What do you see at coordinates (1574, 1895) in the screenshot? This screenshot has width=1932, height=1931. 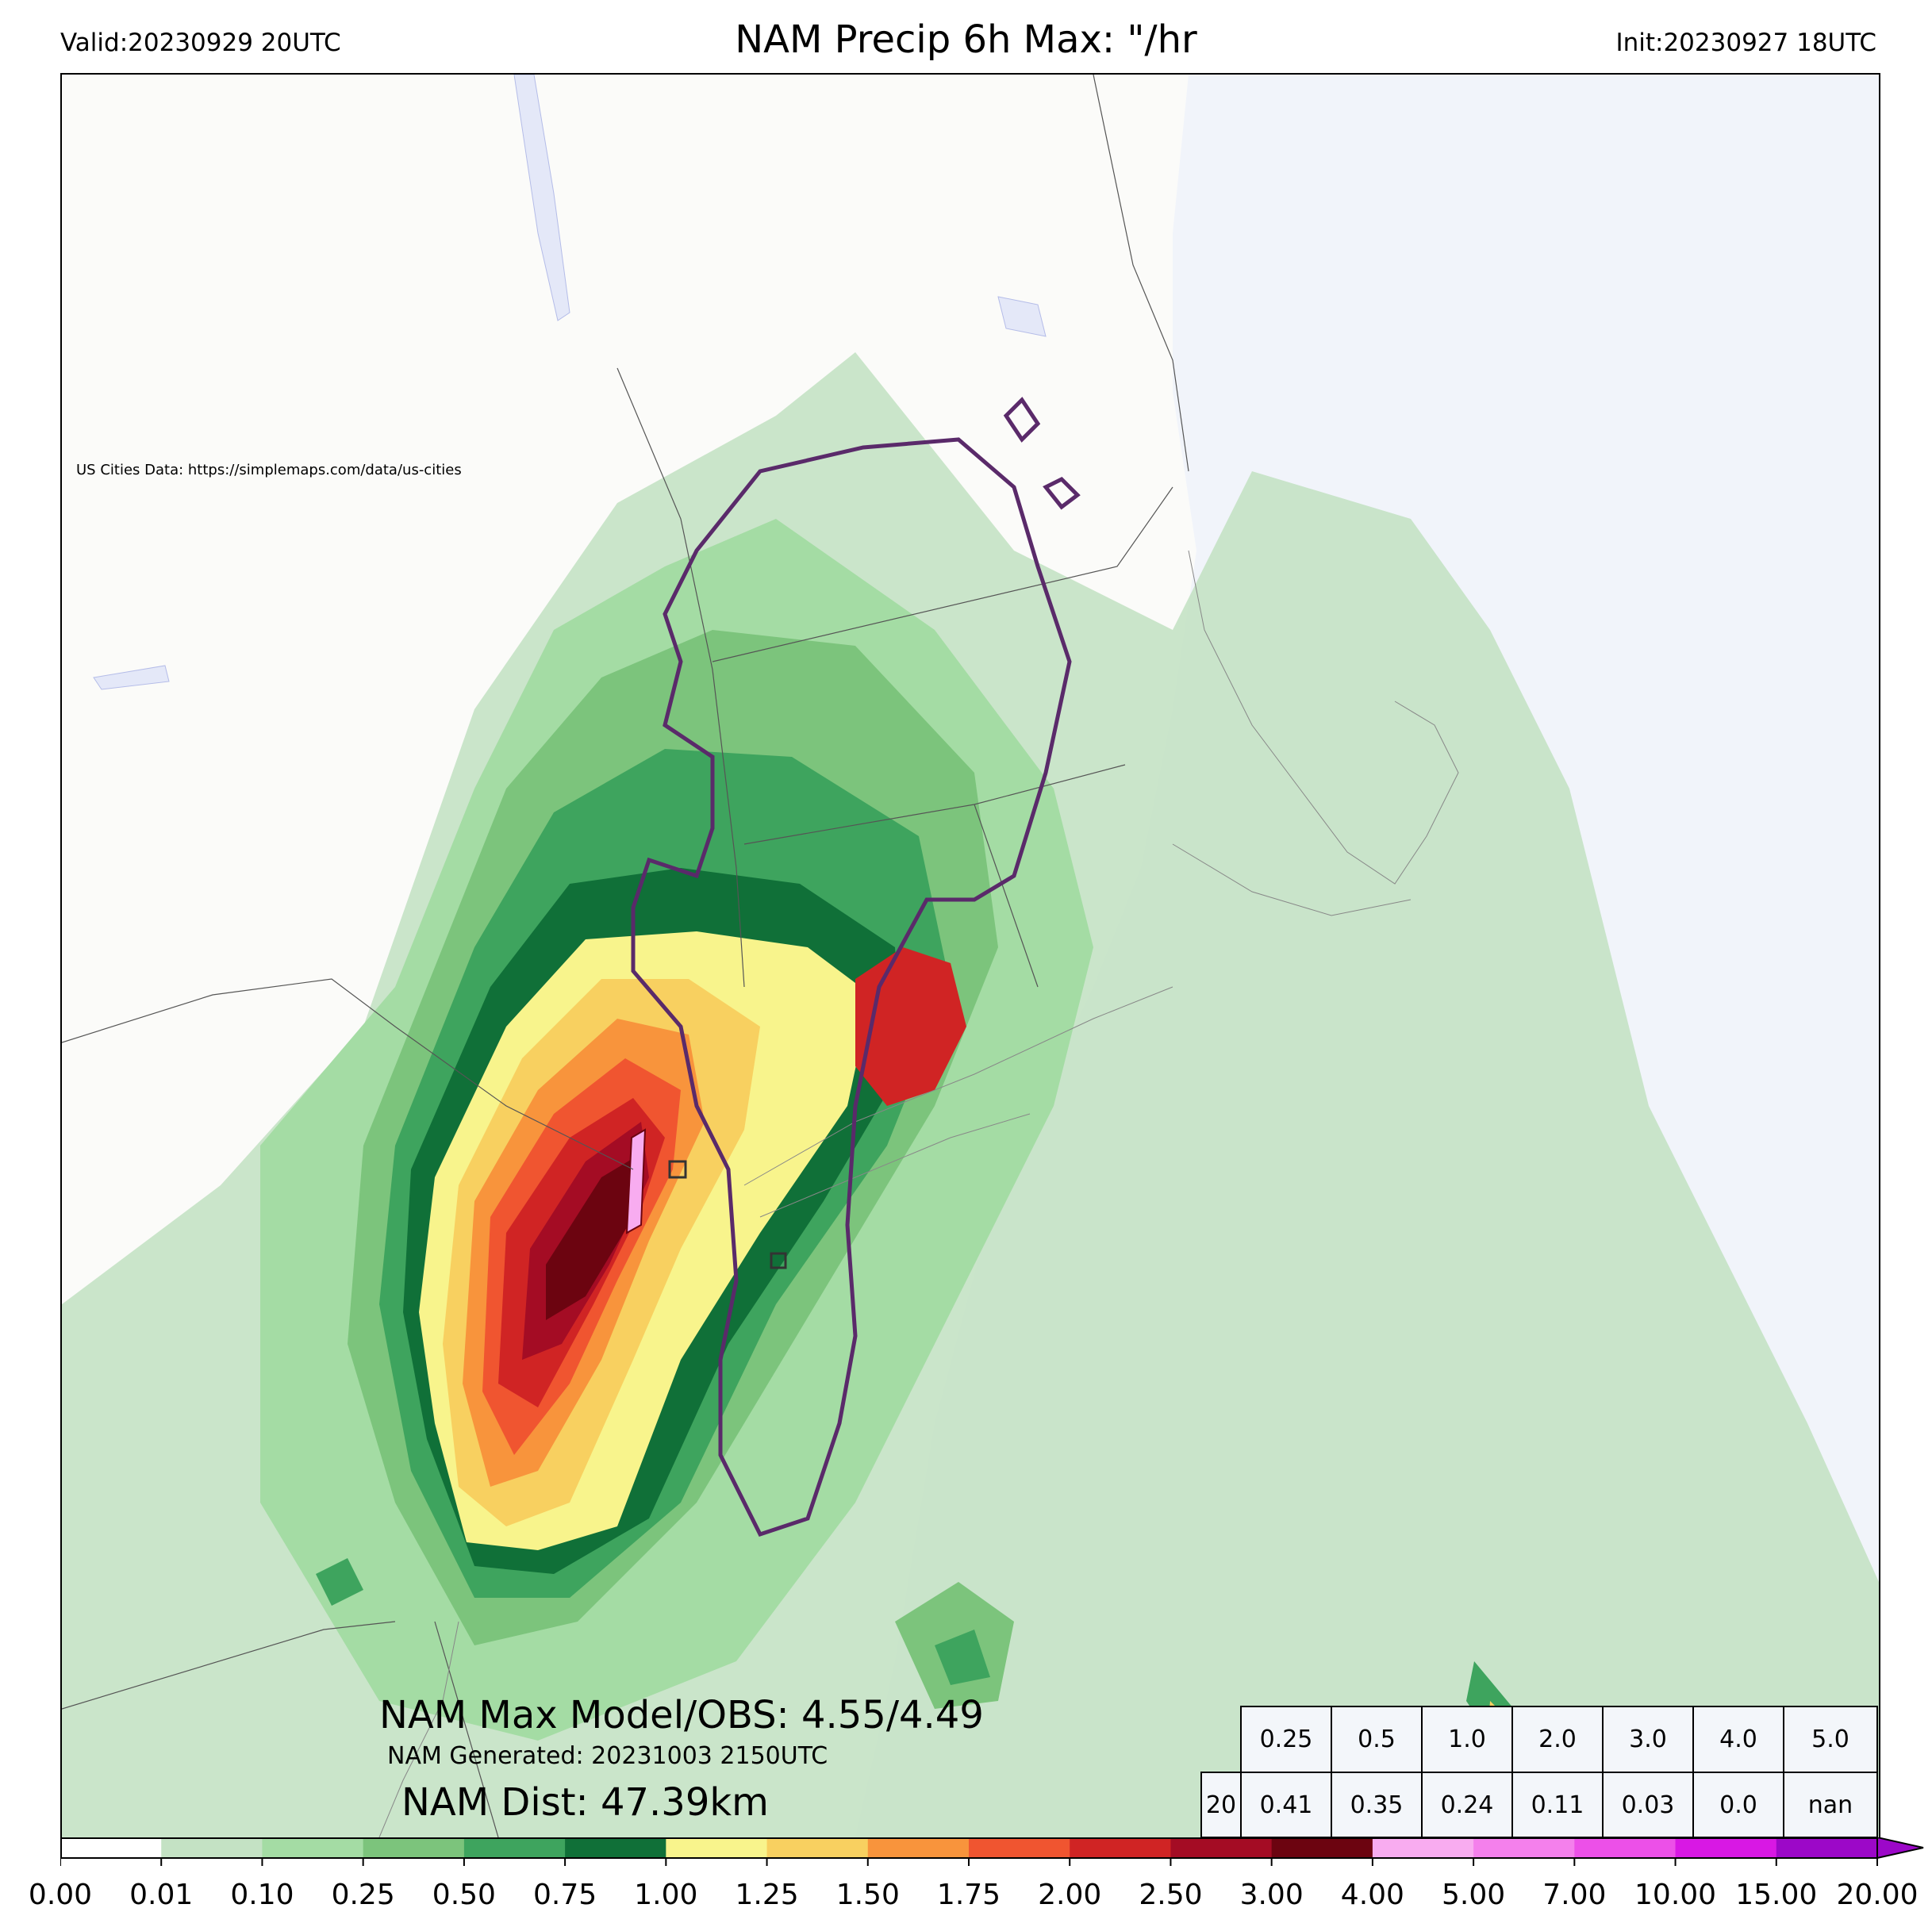 I see `colorbar-tick-label: 7.00` at bounding box center [1574, 1895].